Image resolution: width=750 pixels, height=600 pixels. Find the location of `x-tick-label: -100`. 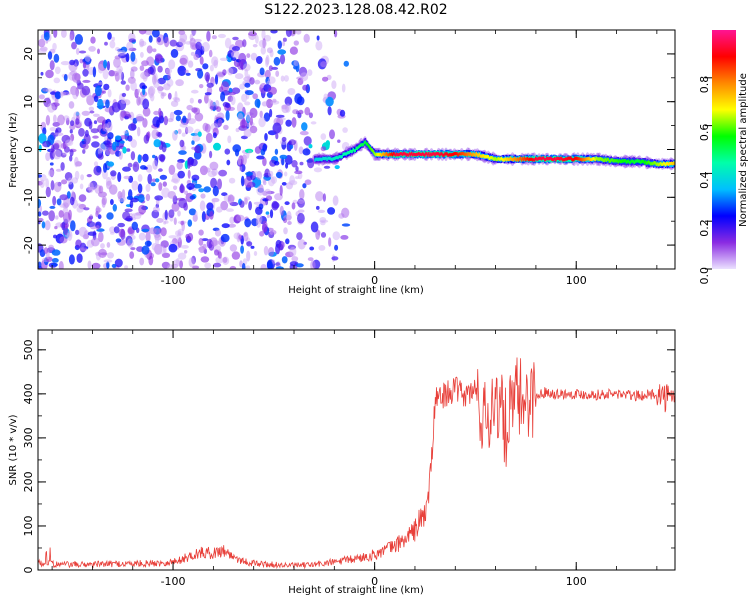

x-tick-label: -100 is located at coordinates (173, 280).